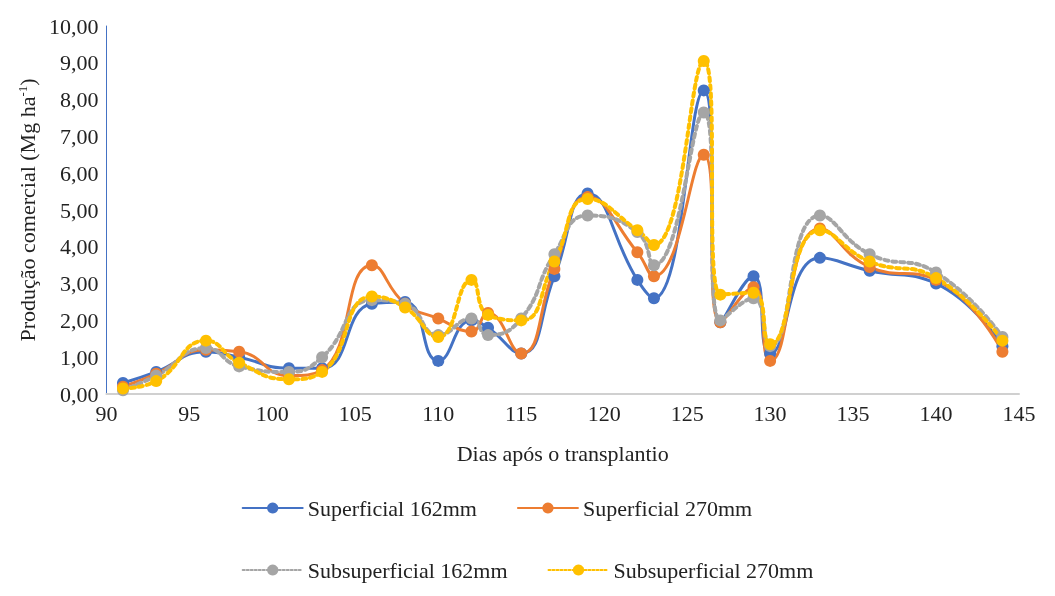 This screenshot has width=1055, height=596. Describe the element at coordinates (189, 413) in the screenshot. I see `x-tick-label: 95` at that location.